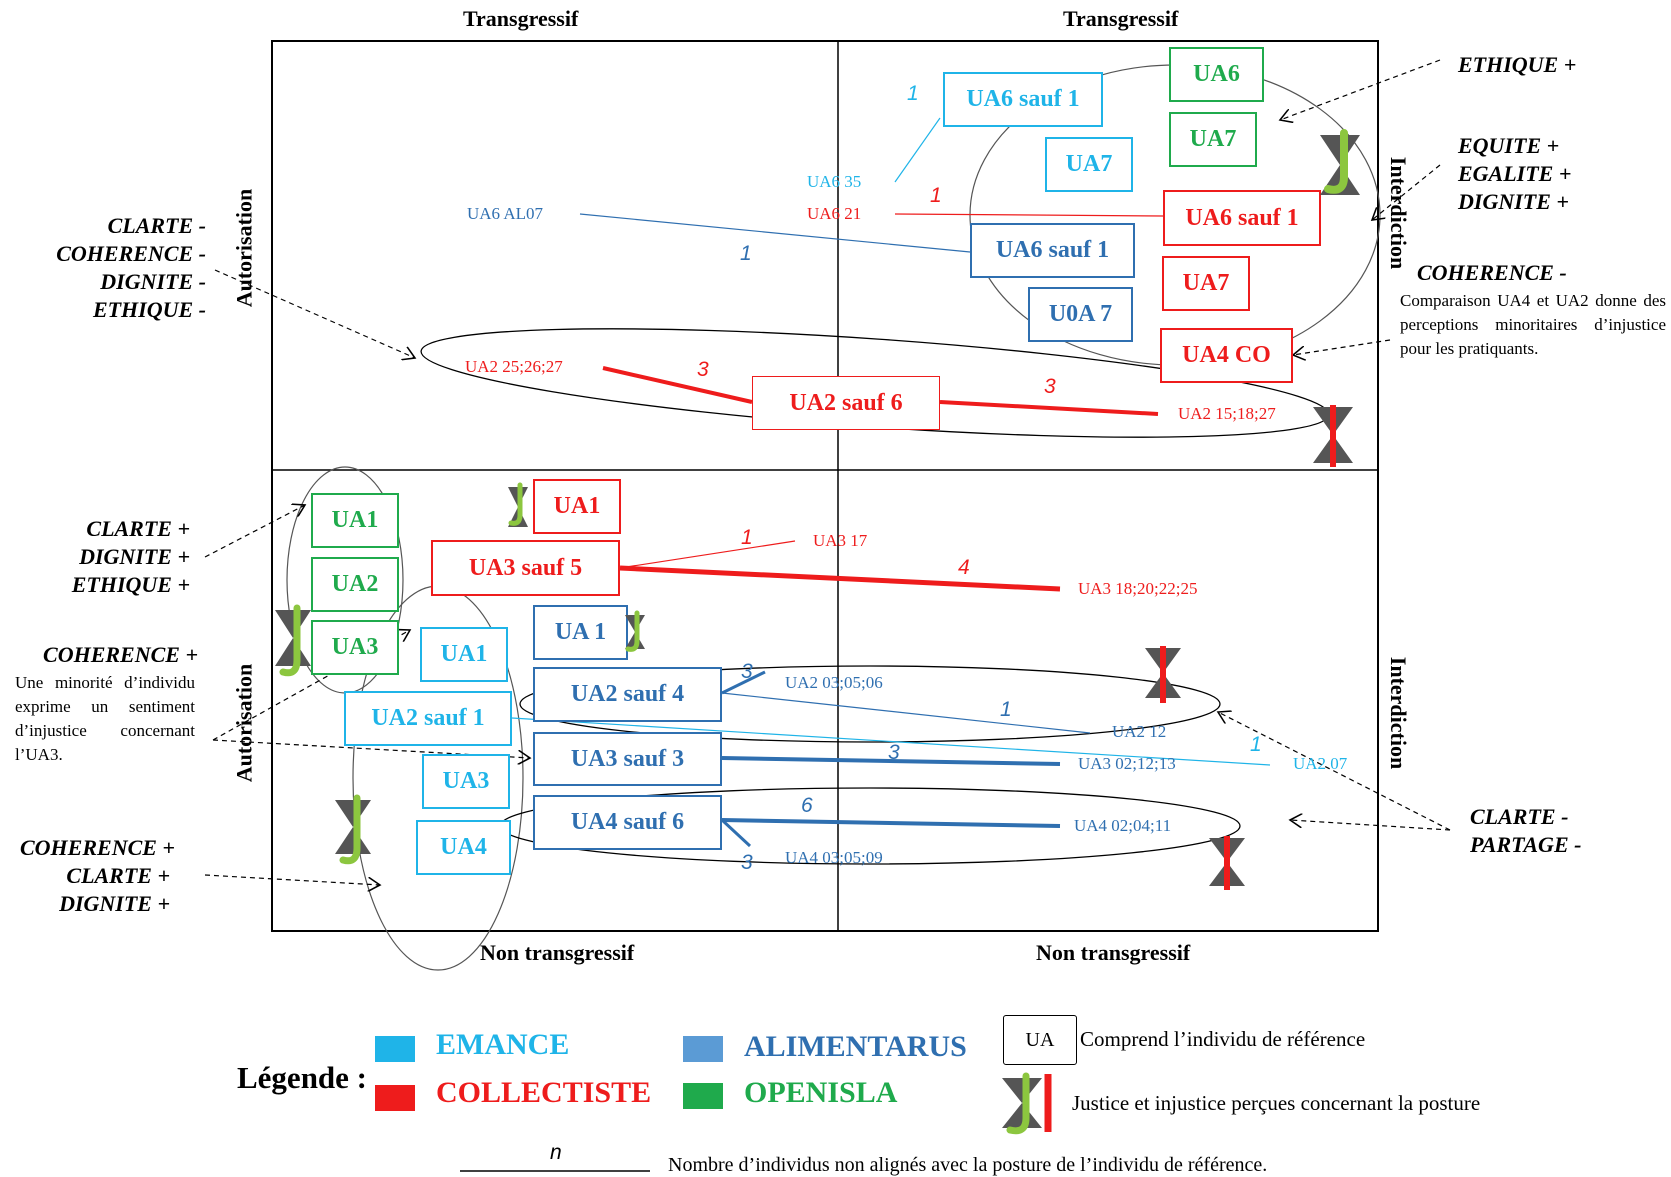 This screenshot has width=1671, height=1177. Describe the element at coordinates (1256, 744) in the screenshot. I see `count-em-ua2-07: 1` at that location.